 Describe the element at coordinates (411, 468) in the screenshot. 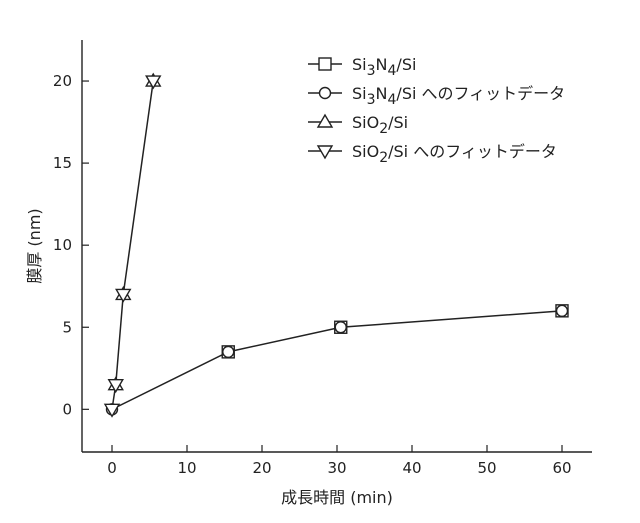

I see `x-tick-label: 40` at that location.